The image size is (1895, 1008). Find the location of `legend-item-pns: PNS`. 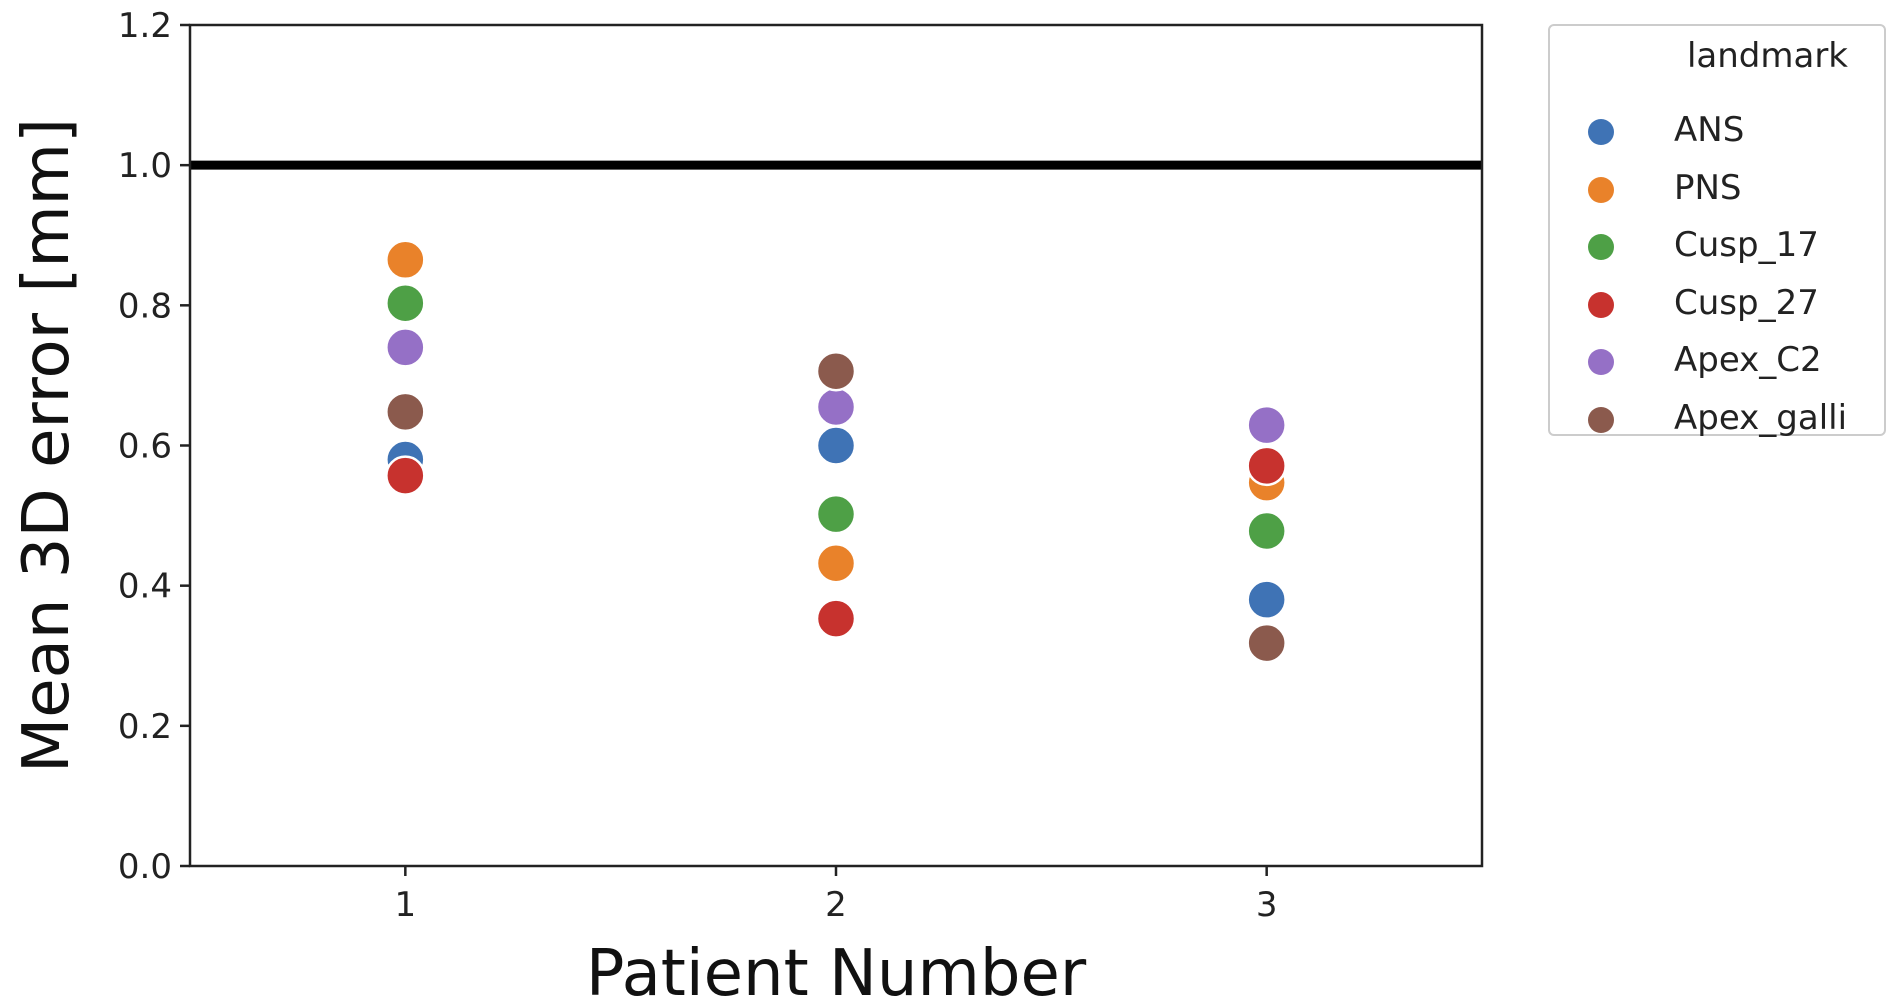

legend-item-pns: PNS is located at coordinates (1717, 190).